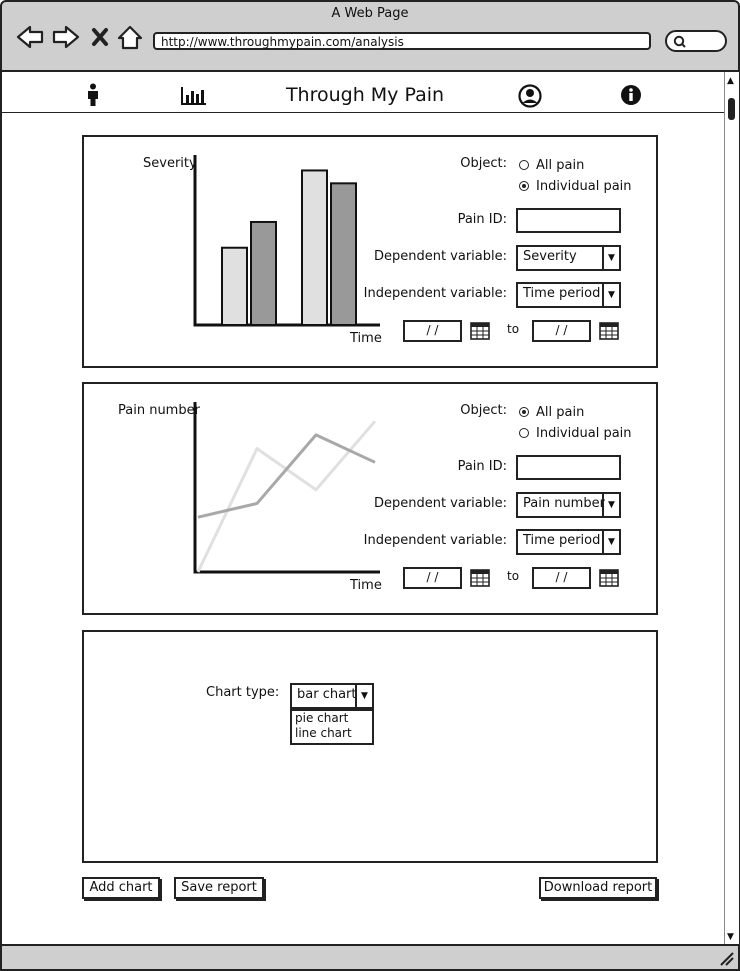 Image resolution: width=740 pixels, height=971 pixels. Describe the element at coordinates (370, 957) in the screenshot. I see `browser-status-bar` at that location.